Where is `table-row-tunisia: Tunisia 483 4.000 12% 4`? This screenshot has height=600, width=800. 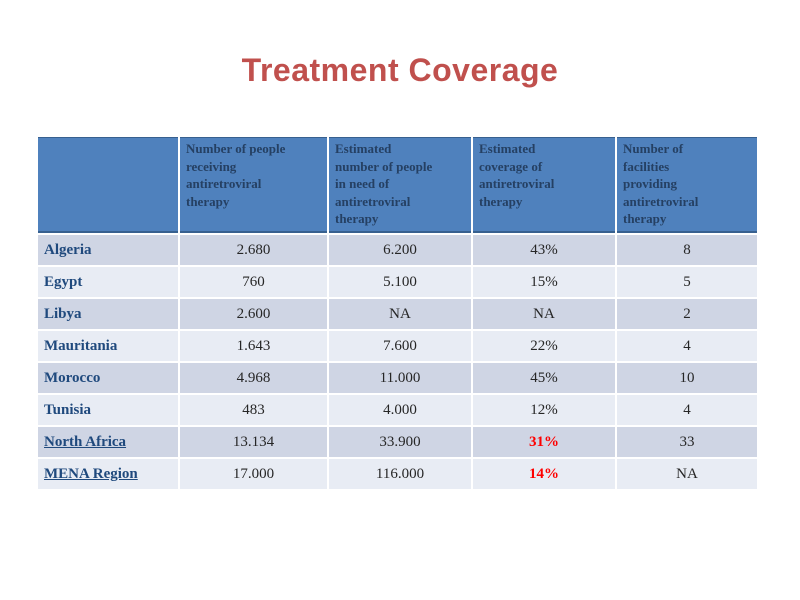
table-row-tunisia: Tunisia 483 4.000 12% 4 is located at coordinates (397, 410).